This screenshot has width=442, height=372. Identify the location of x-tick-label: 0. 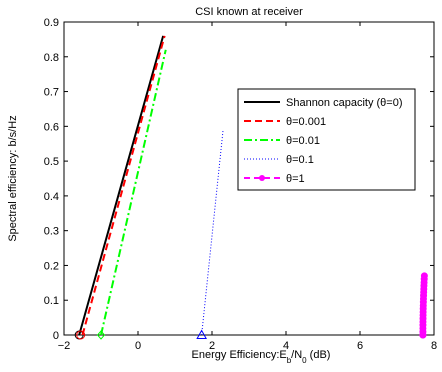
(138, 346).